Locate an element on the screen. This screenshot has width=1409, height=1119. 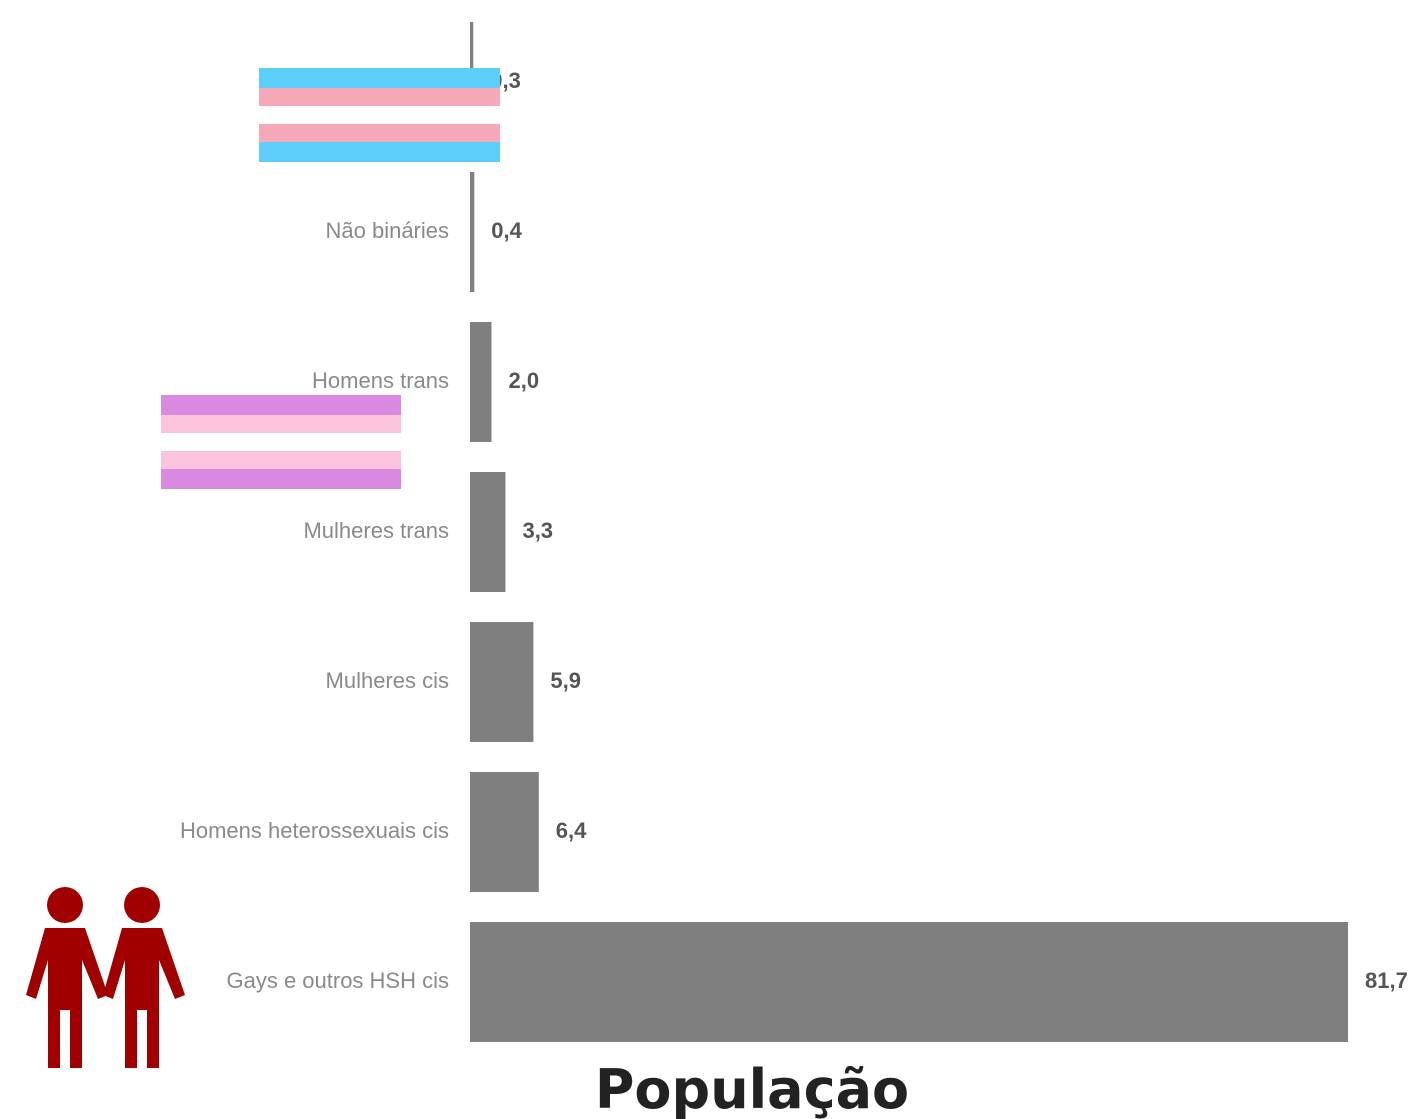
value-label: 0,4 is located at coordinates (506, 230).